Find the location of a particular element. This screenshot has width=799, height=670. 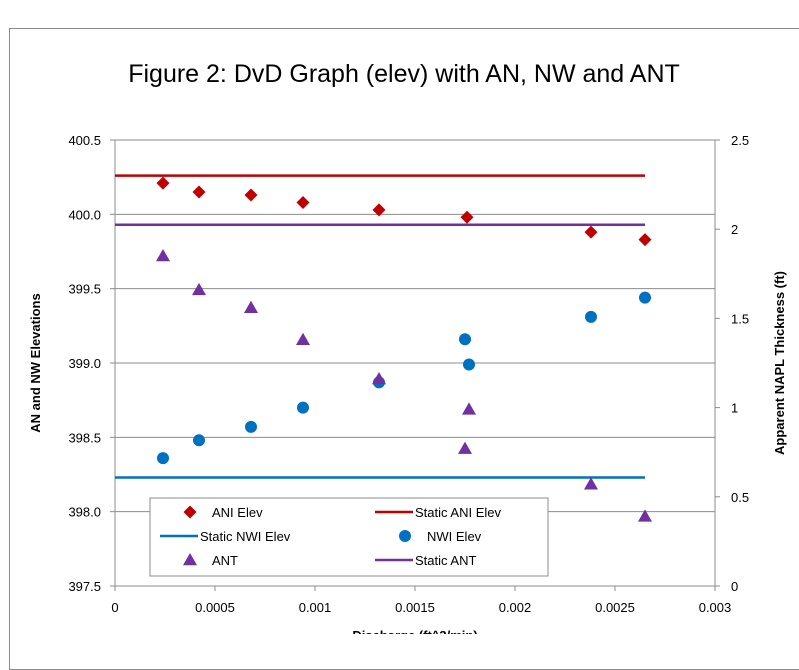

legend-label-static-ant: Static ANT is located at coordinates (445, 560).